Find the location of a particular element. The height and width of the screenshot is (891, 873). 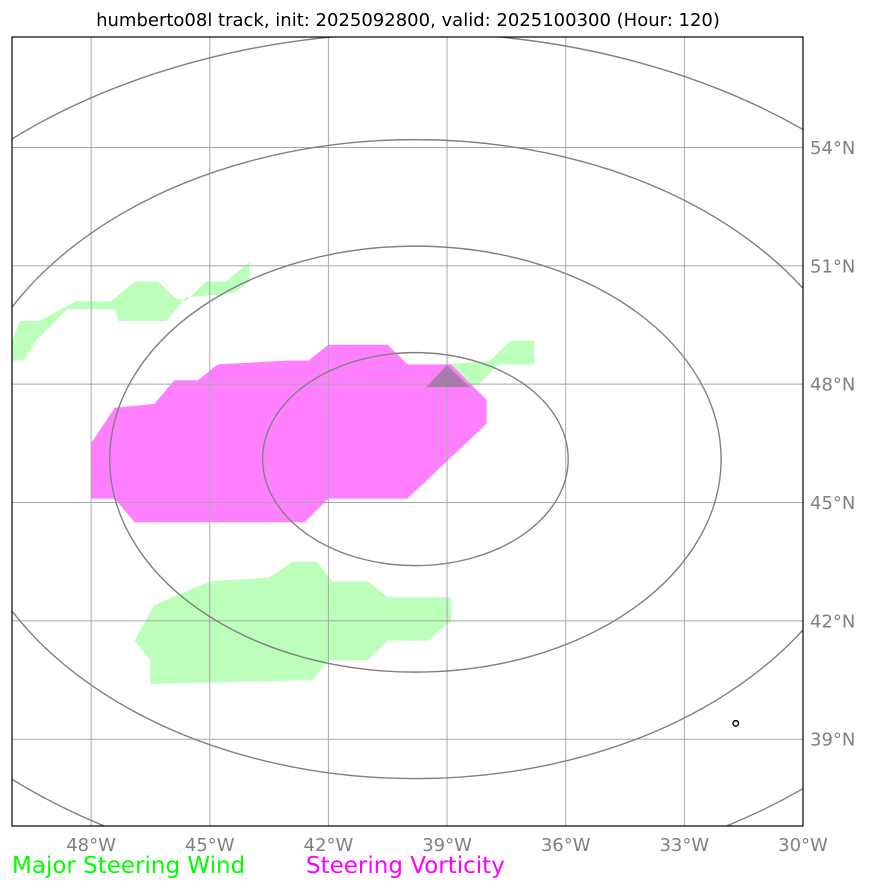

steering-vorticity-region is located at coordinates (289, 433).